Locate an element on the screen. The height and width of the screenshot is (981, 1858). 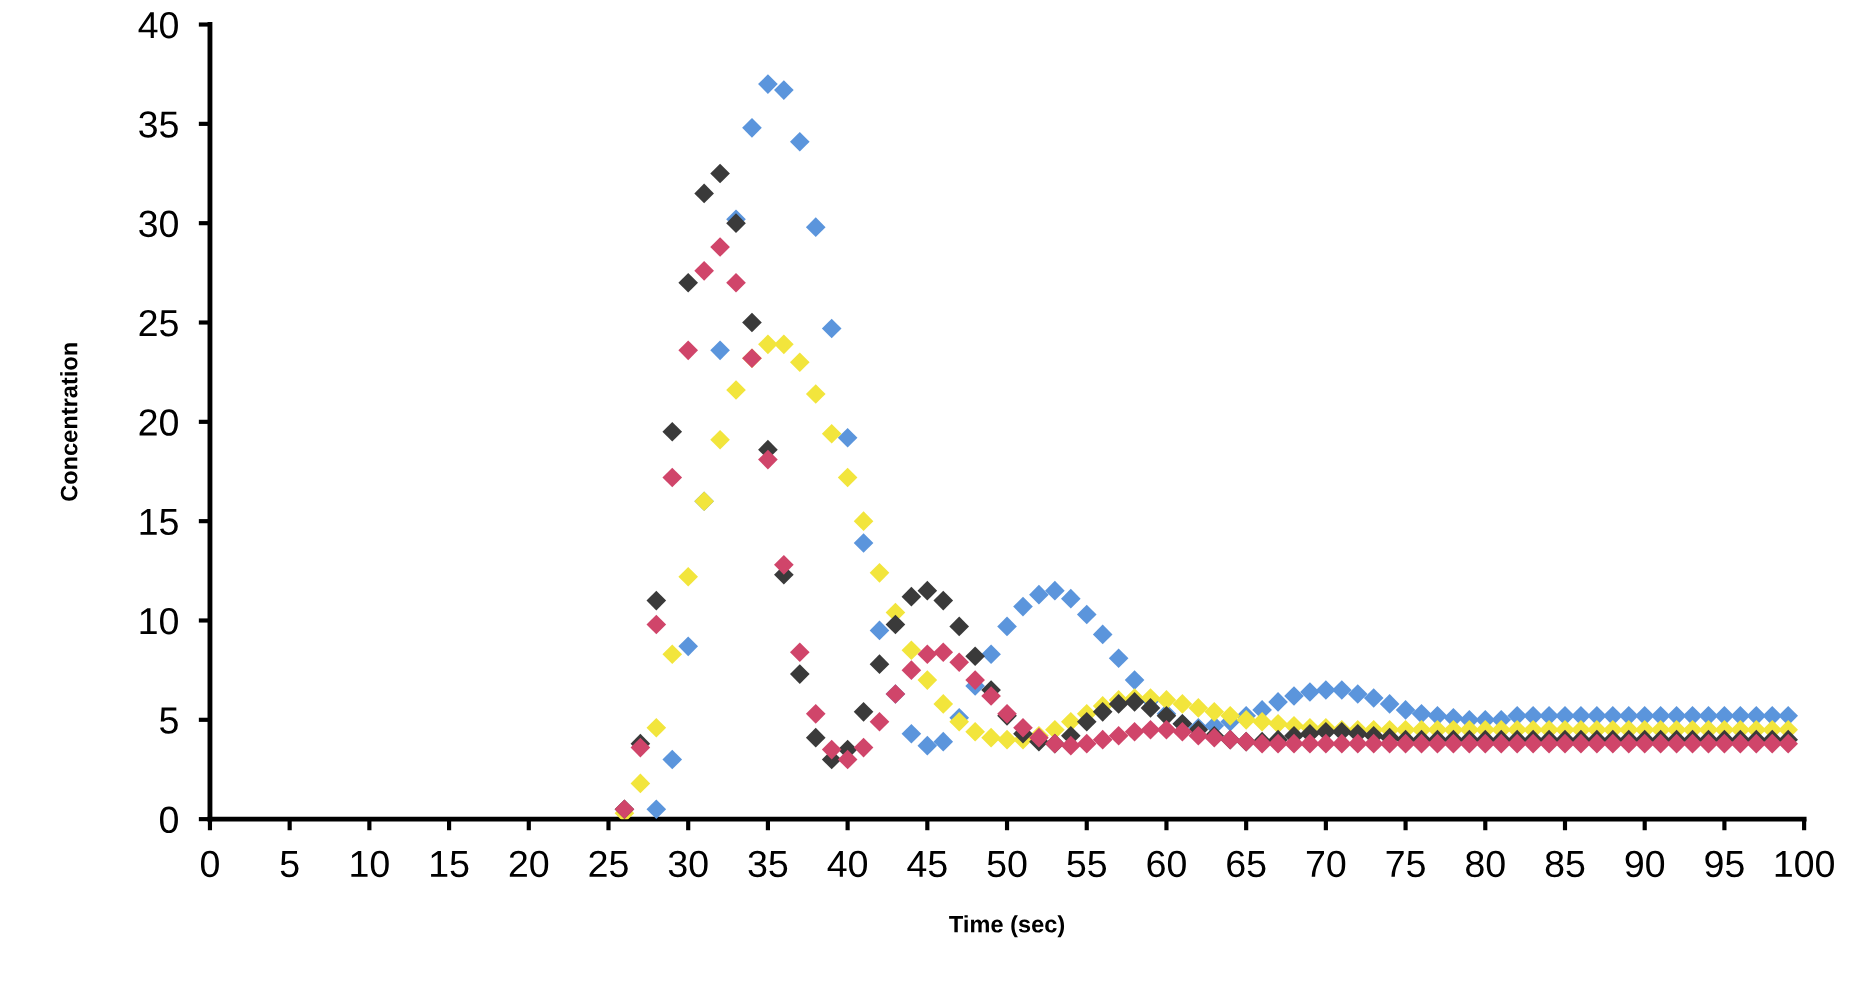
x-tick-label: 5 is located at coordinates (289, 864).